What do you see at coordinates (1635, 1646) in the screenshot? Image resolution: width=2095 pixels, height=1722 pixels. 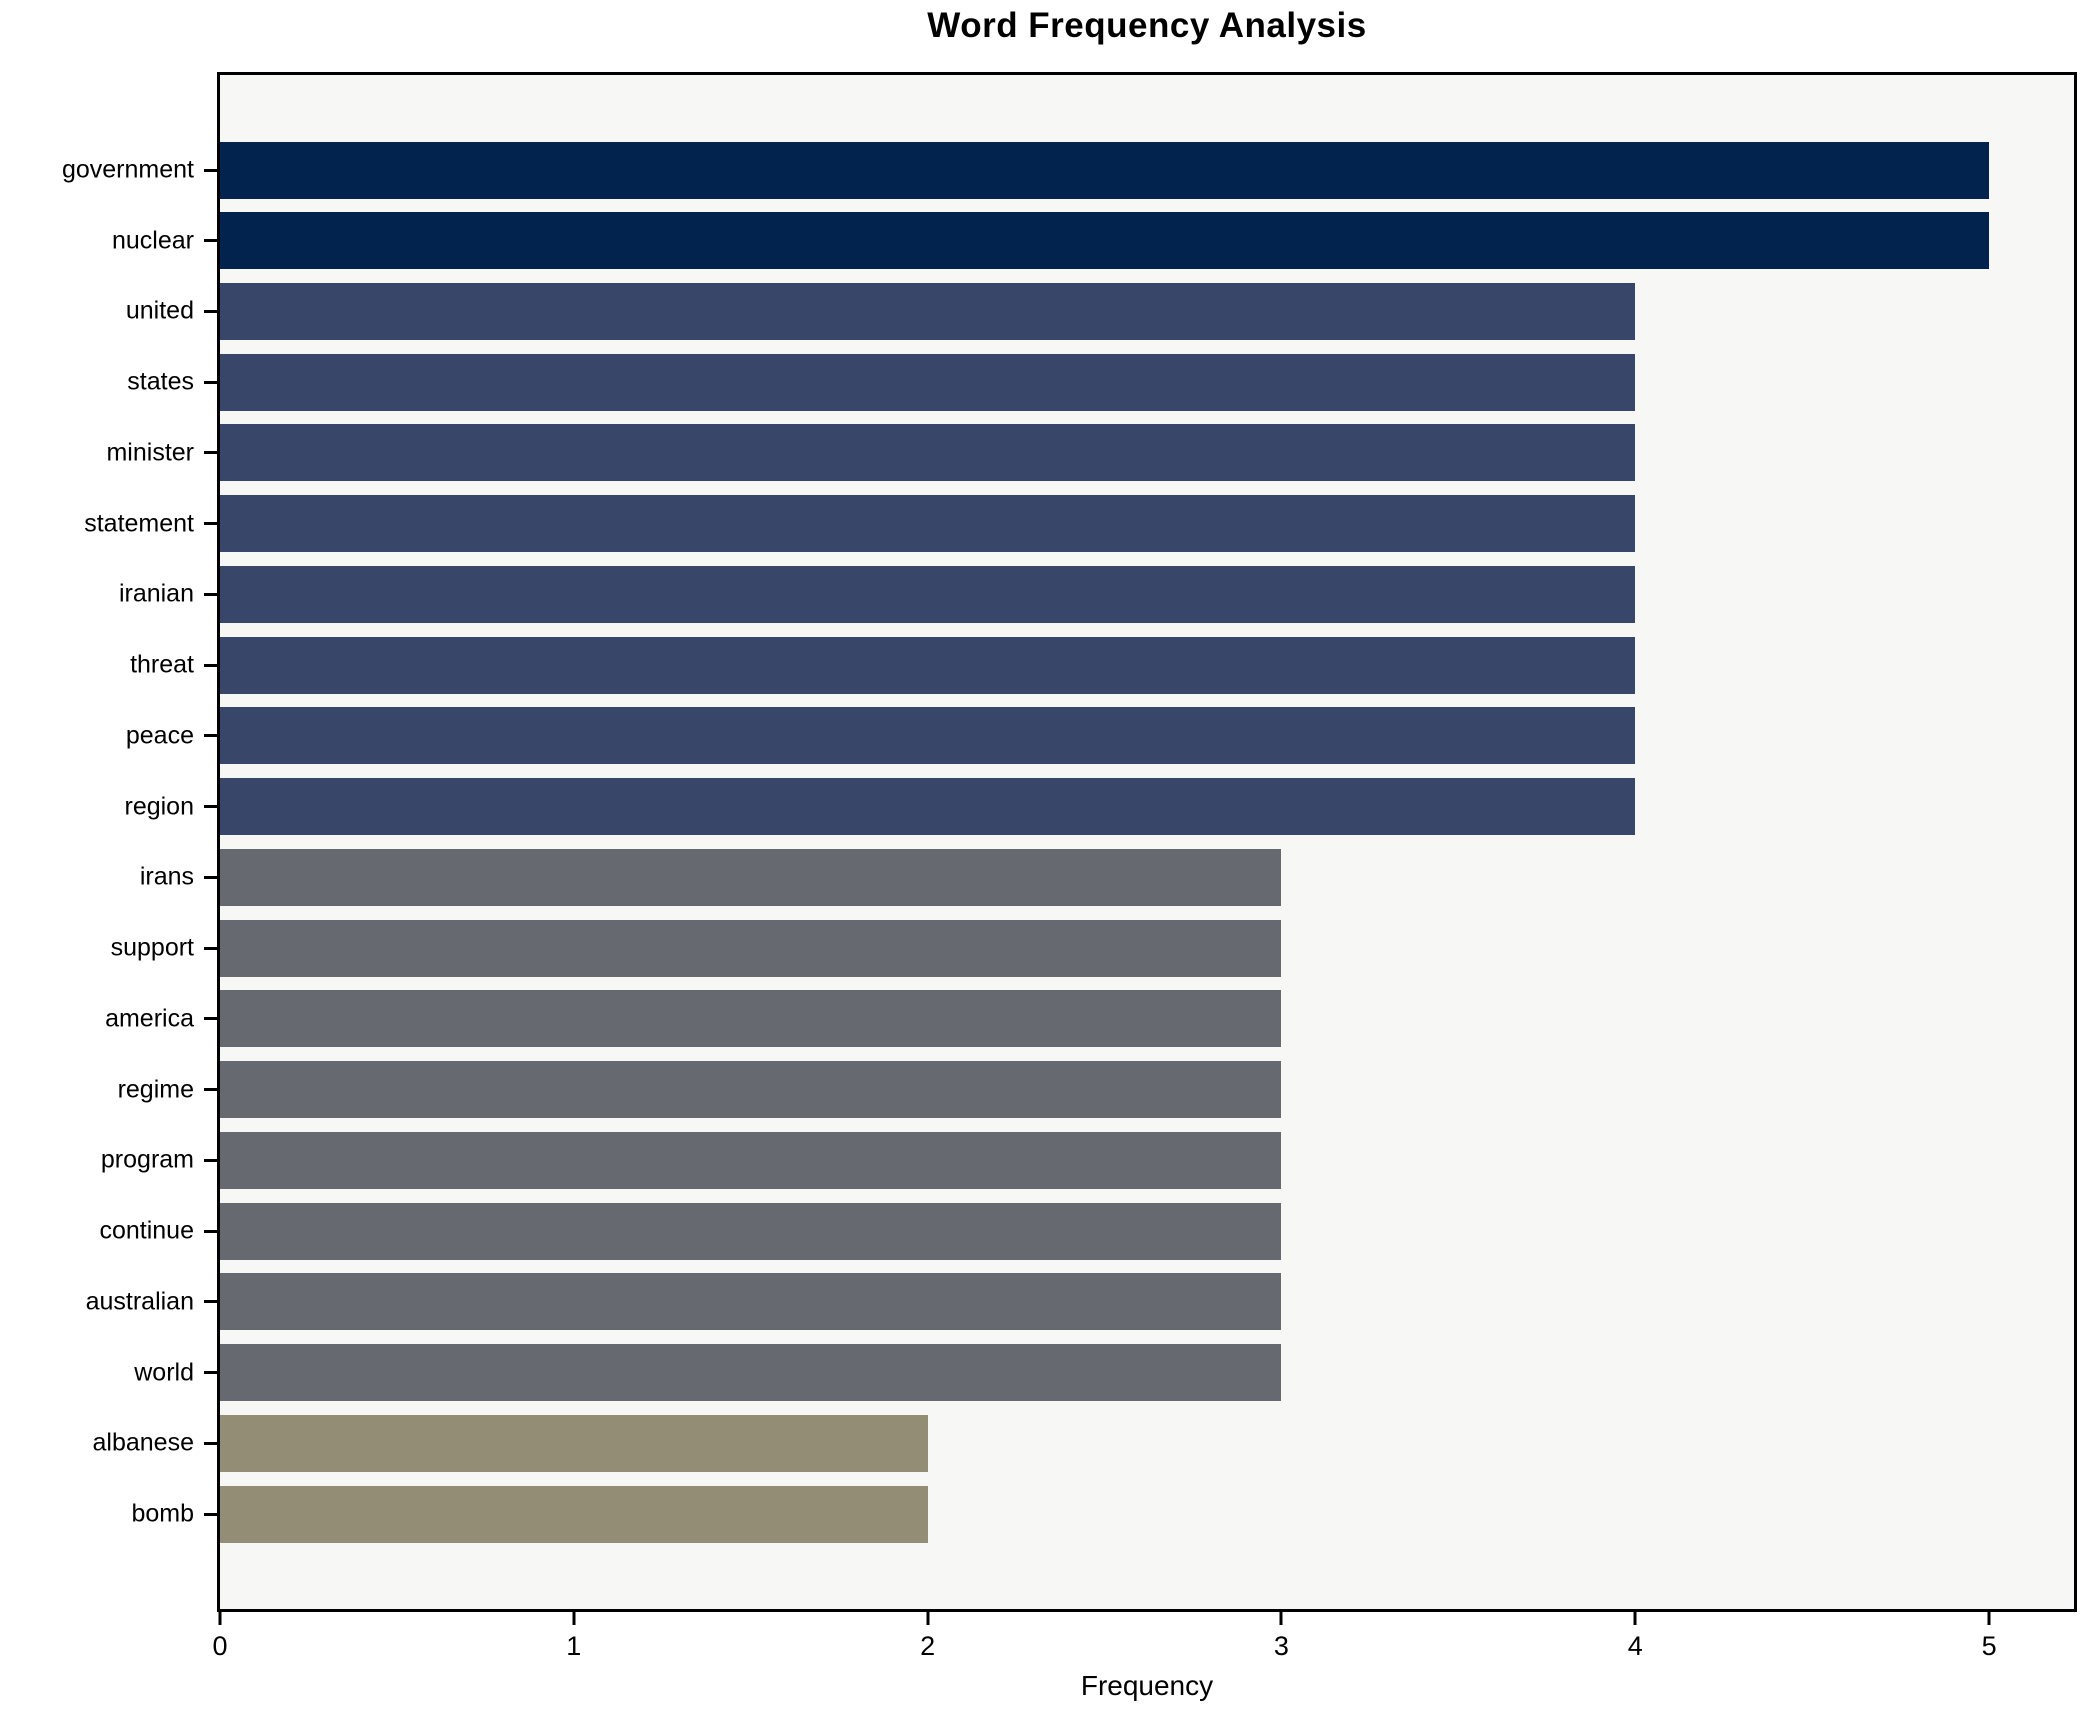 I see `x-tick-label-4: 4` at bounding box center [1635, 1646].